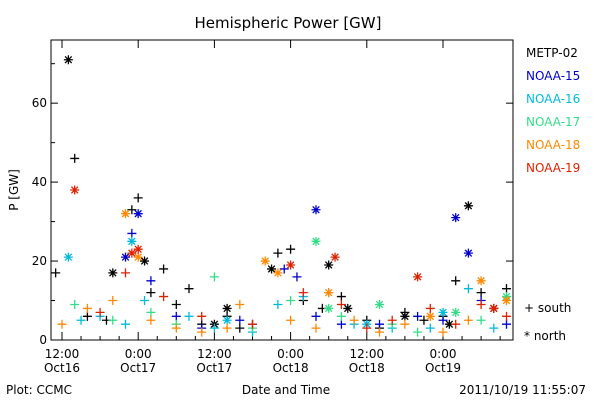 The height and width of the screenshot is (400, 600). I want to click on marker-legend-north: * north, so click(545, 336).